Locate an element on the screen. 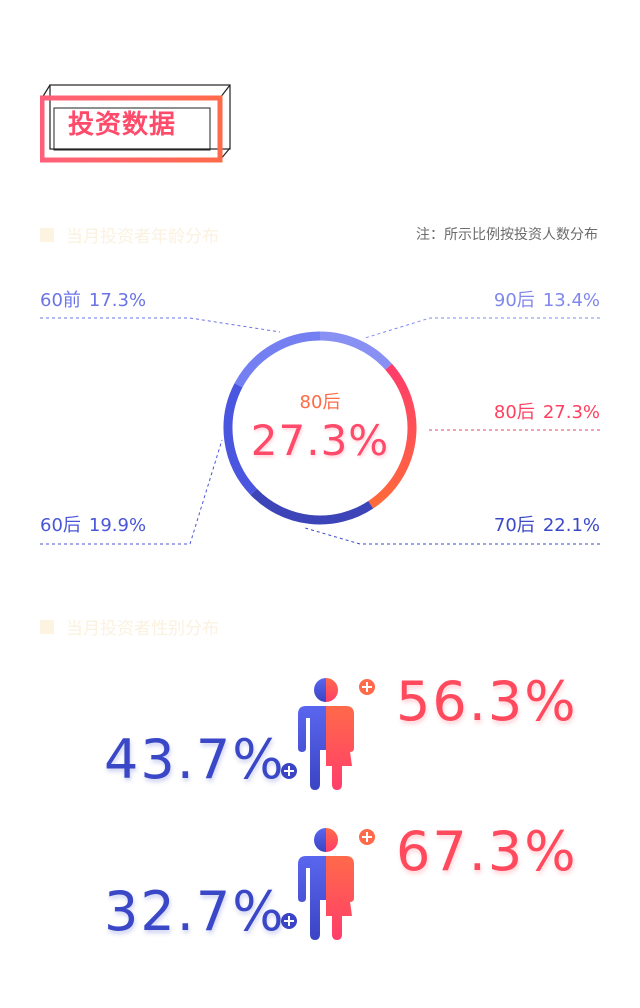 The image size is (640, 1008). male-percentage-2: 32.7% is located at coordinates (195, 911).